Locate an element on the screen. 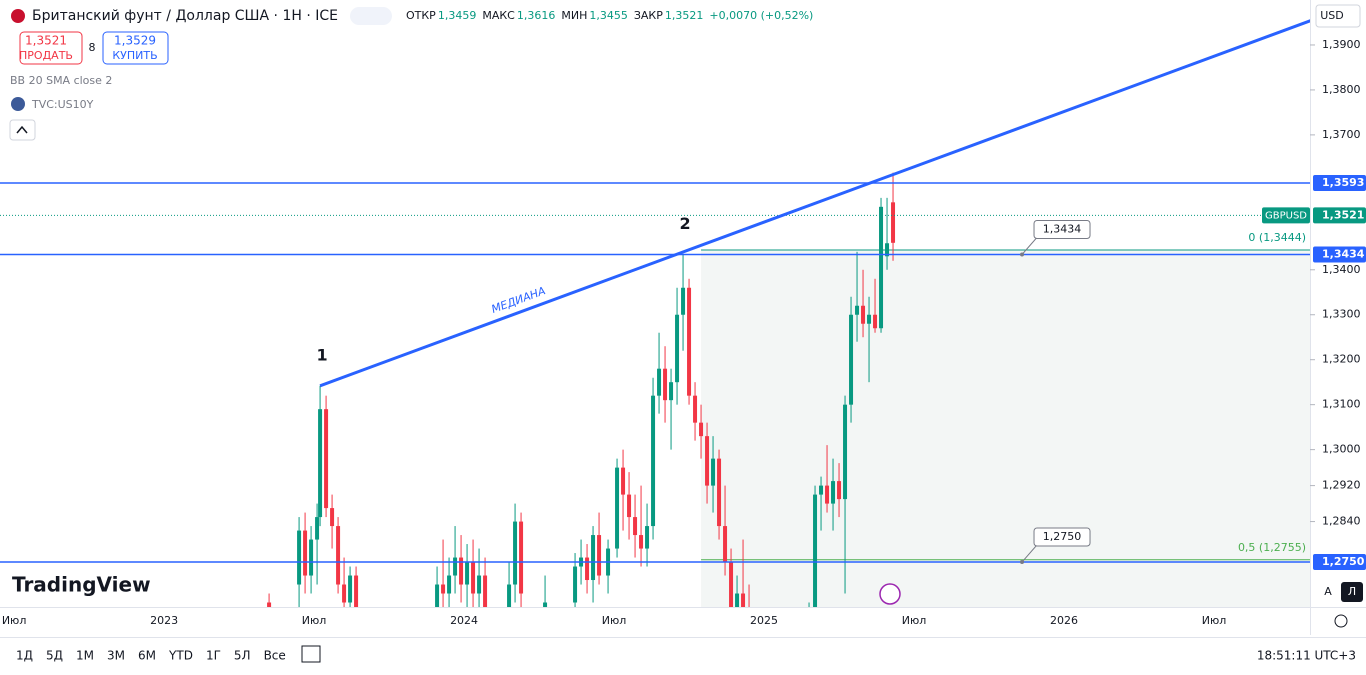 The height and width of the screenshot is (675, 1366). scale-button-bg is located at coordinates (1352, 592).